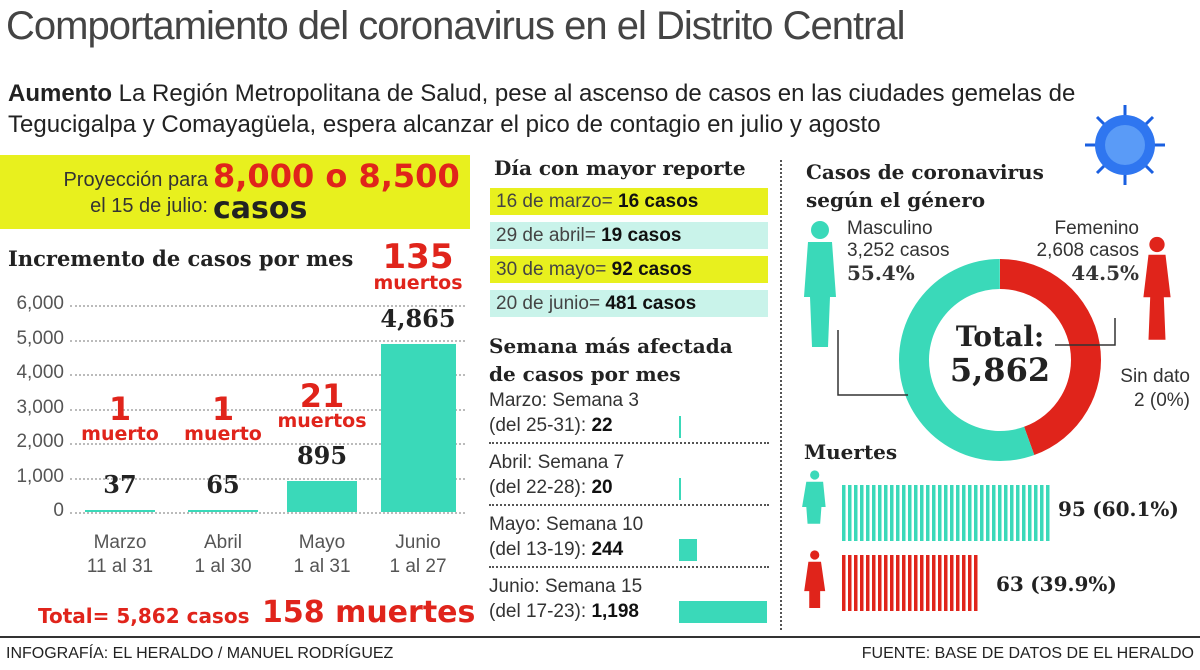 Image resolution: width=1200 pixels, height=670 pixels. Describe the element at coordinates (651, 303) in the screenshot. I see `peak-day-cases: 481 casos` at that location.